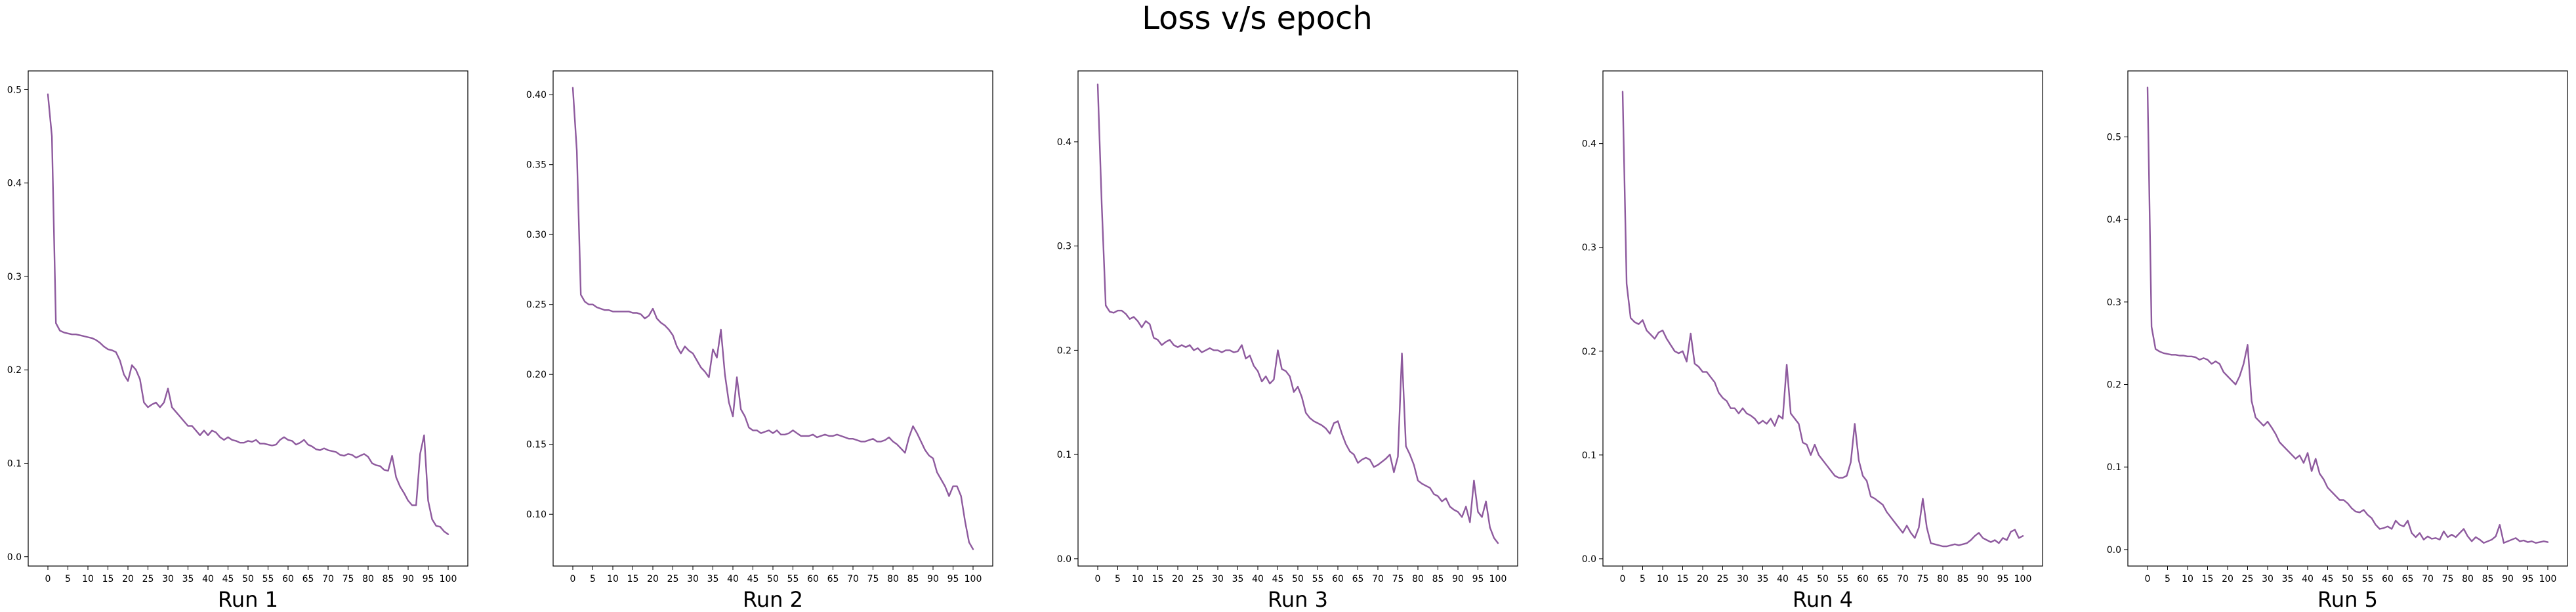 This screenshot has width=2576, height=612. What do you see at coordinates (2347, 599) in the screenshot?
I see `x-axis-label: Run 5` at bounding box center [2347, 599].